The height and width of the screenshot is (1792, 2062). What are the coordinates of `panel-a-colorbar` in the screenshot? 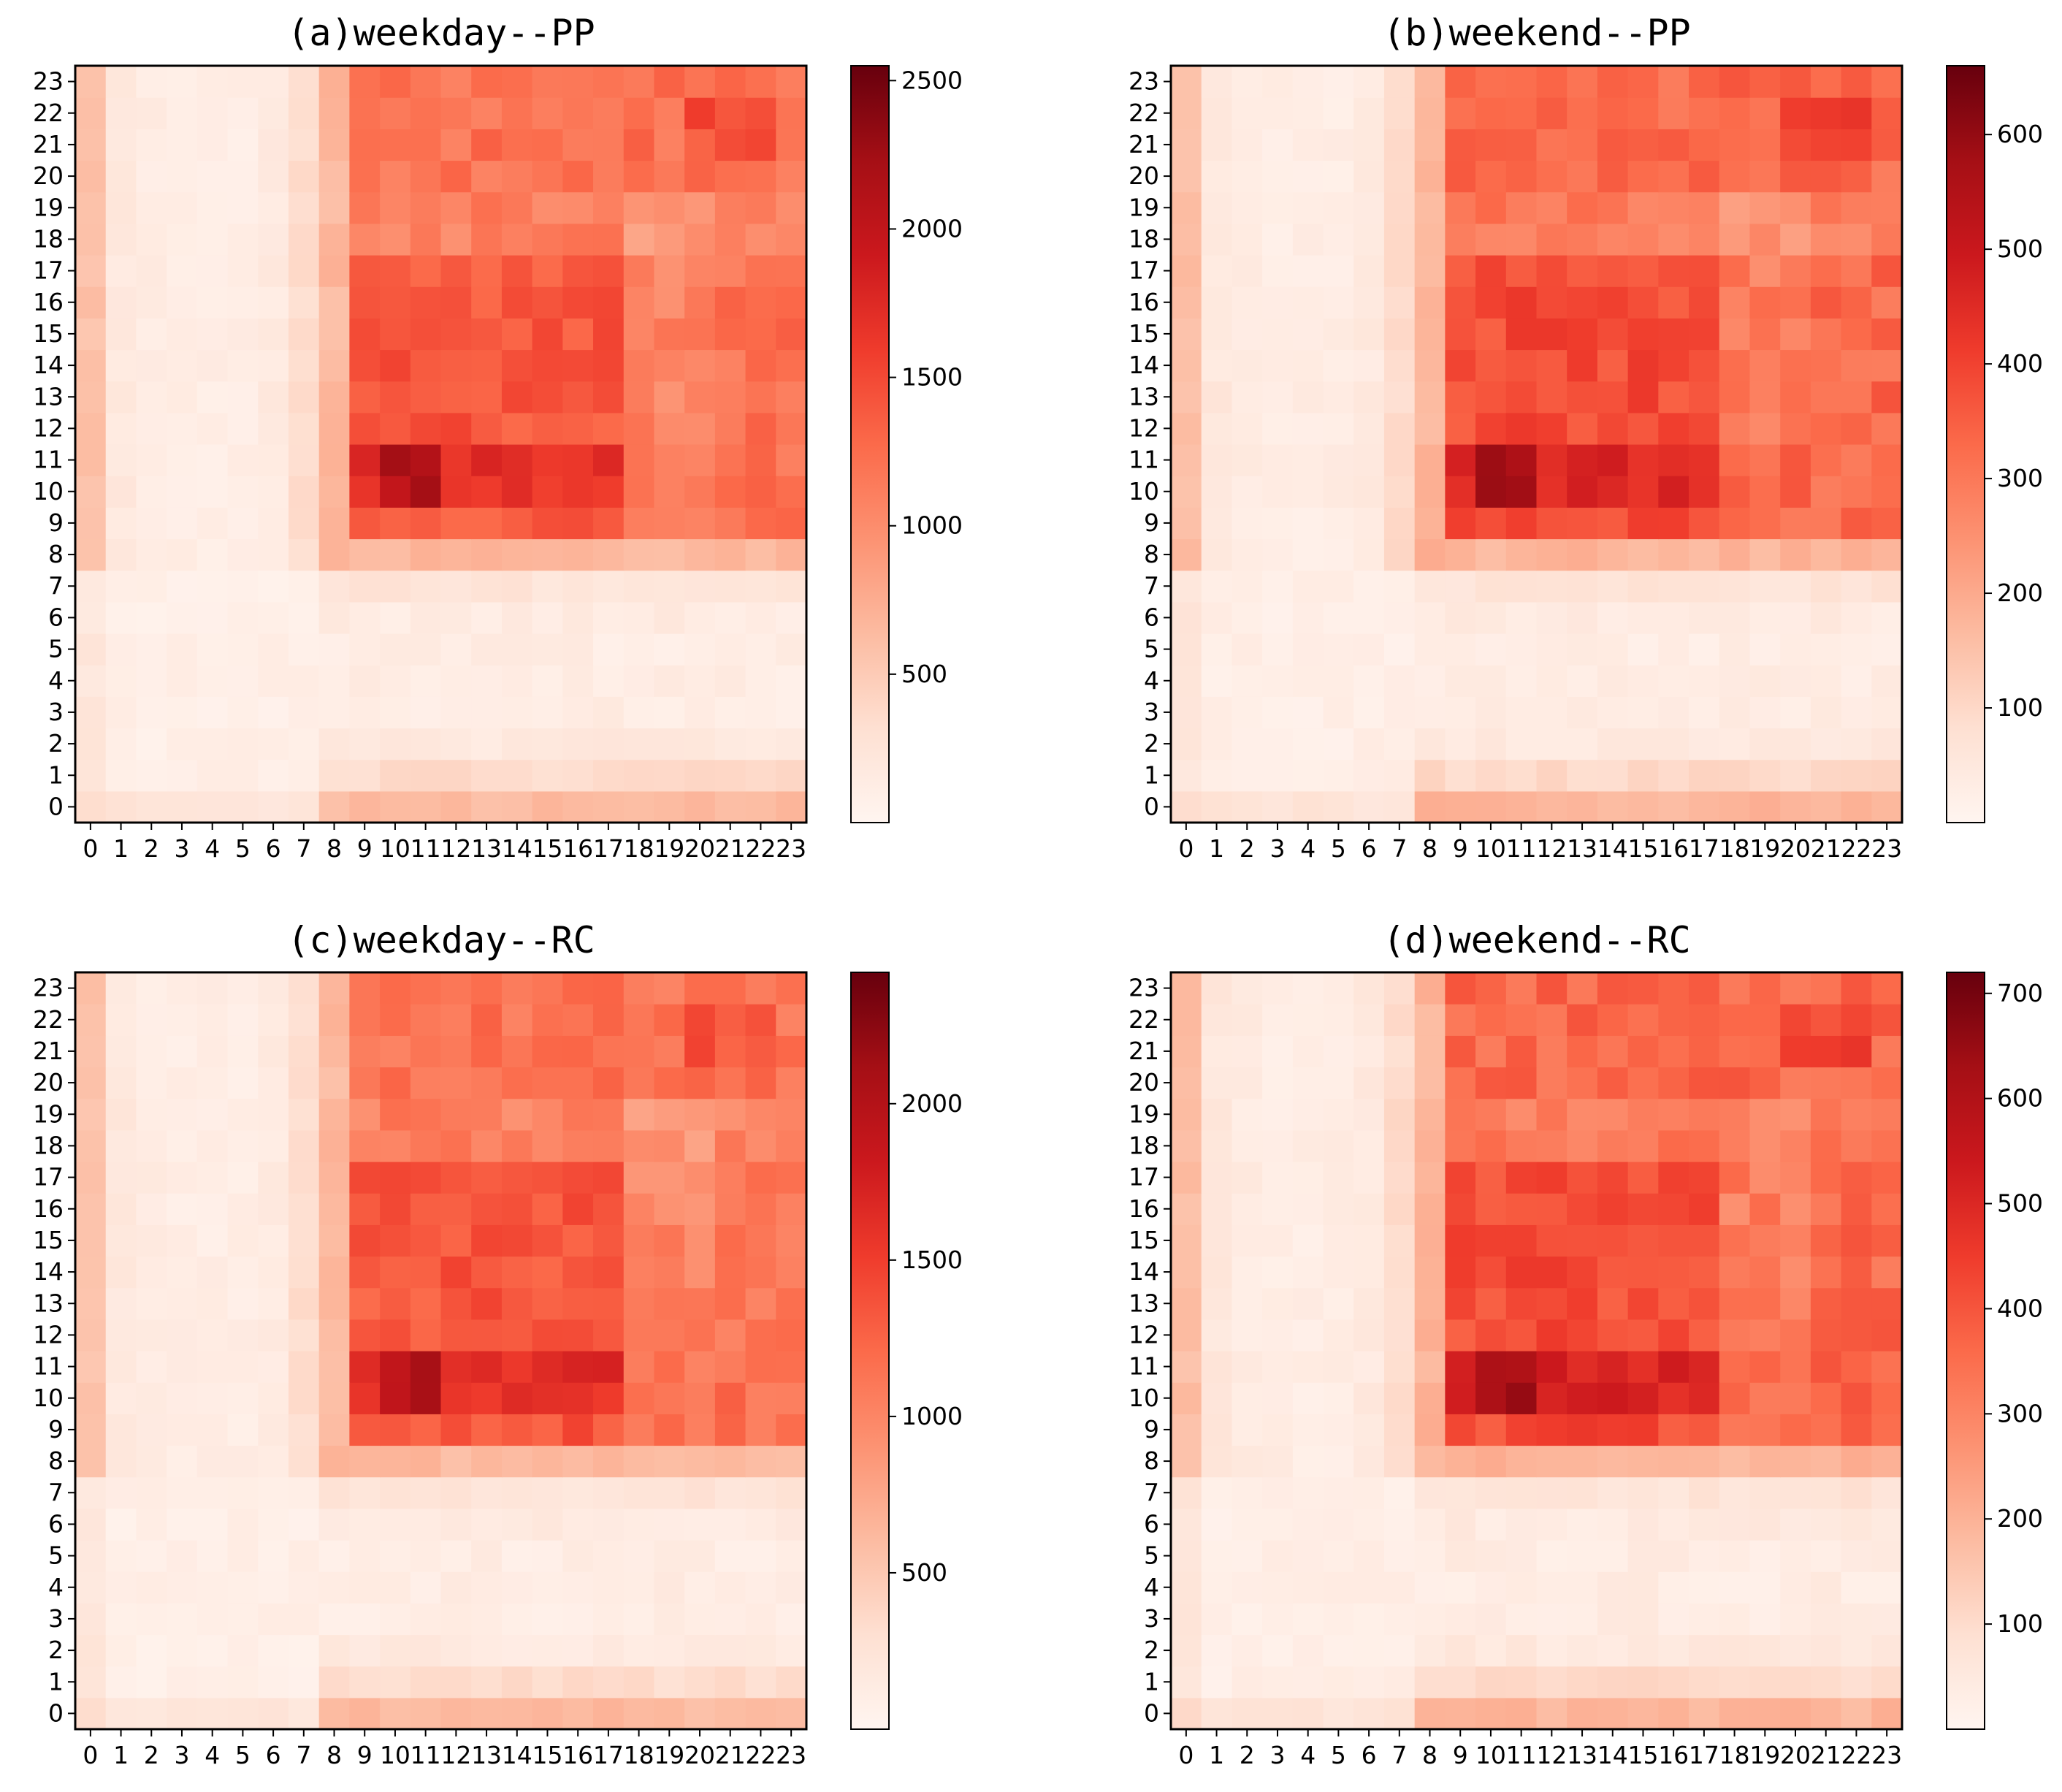 It's located at (870, 444).